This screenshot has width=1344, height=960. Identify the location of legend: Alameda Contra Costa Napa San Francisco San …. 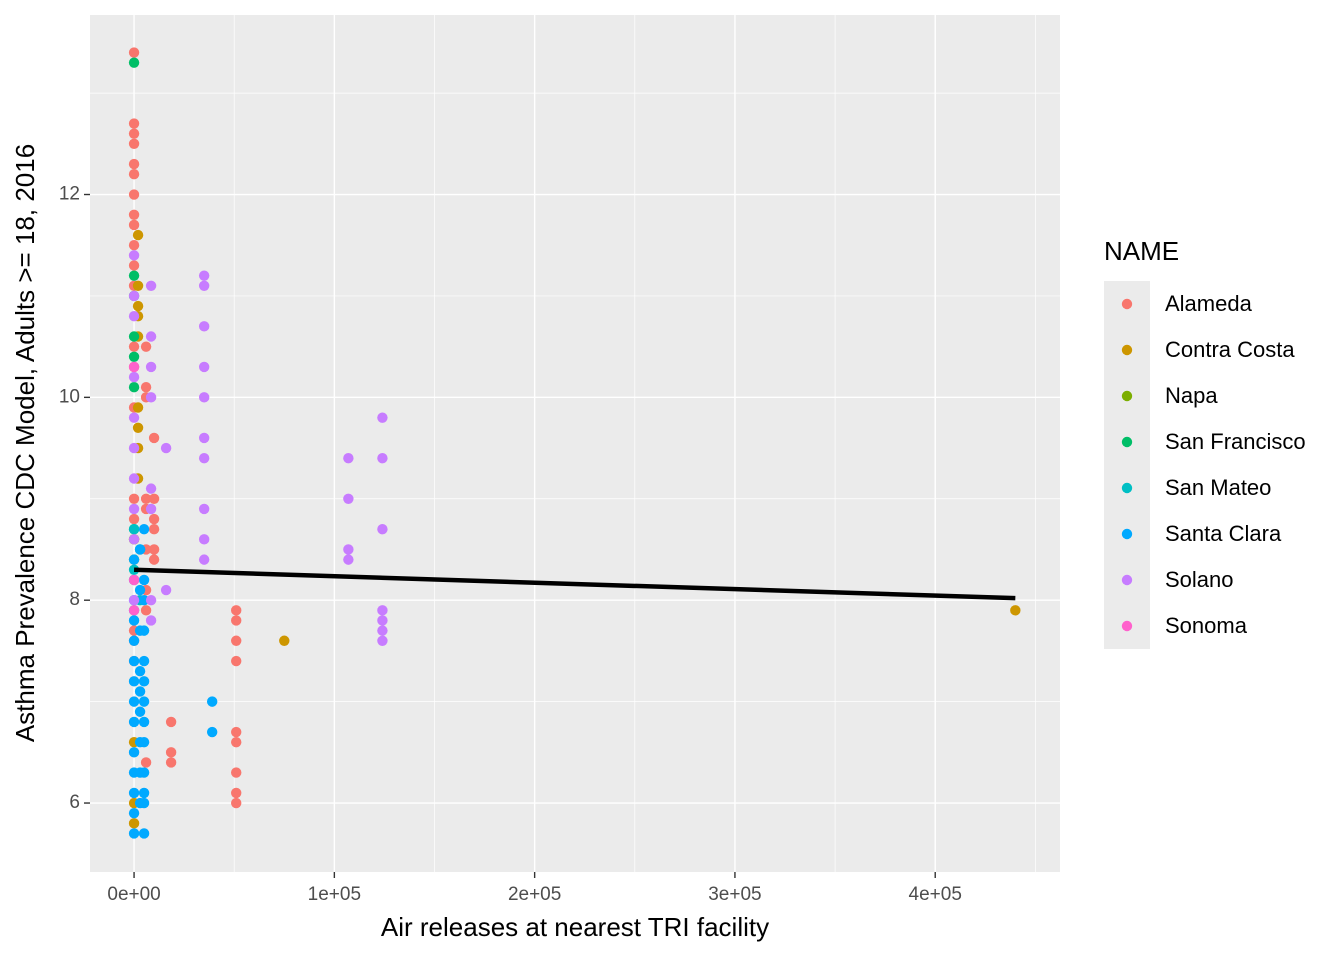
(1205, 465).